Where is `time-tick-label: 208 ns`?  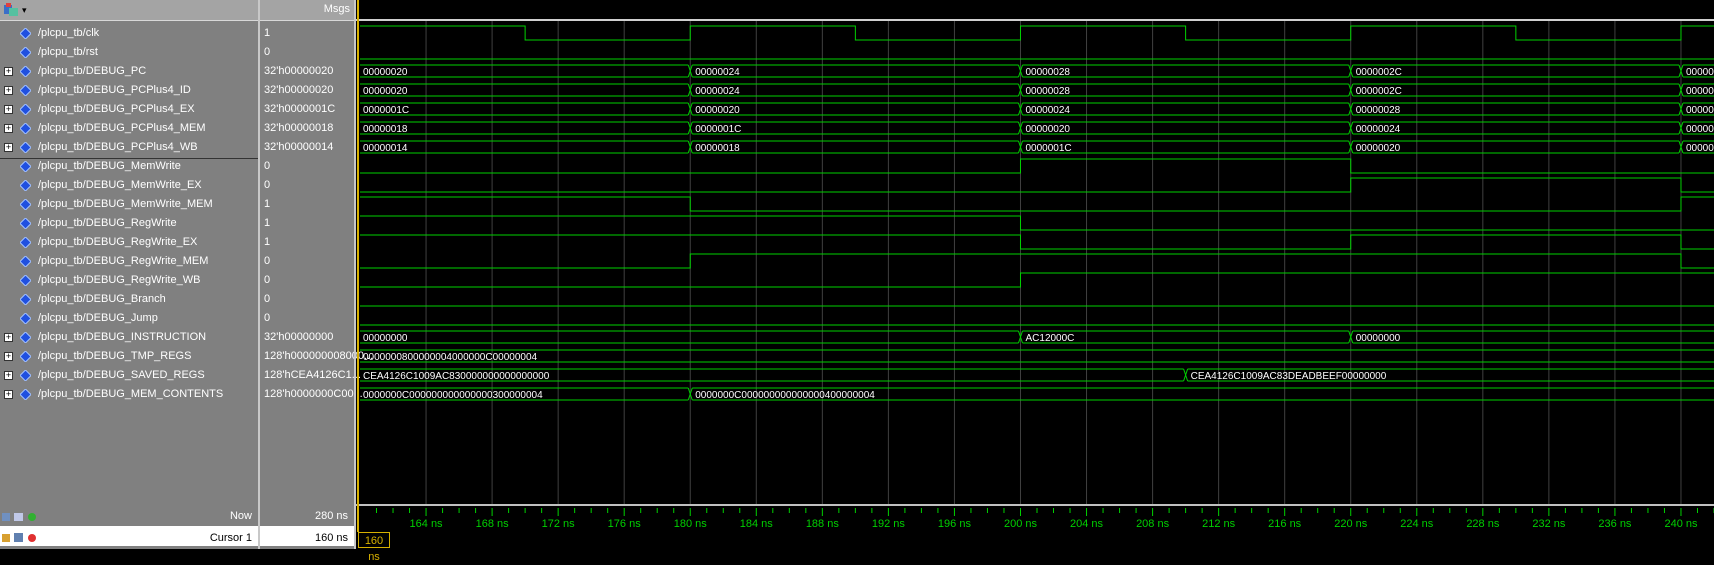 time-tick-label: 208 ns is located at coordinates (1153, 524).